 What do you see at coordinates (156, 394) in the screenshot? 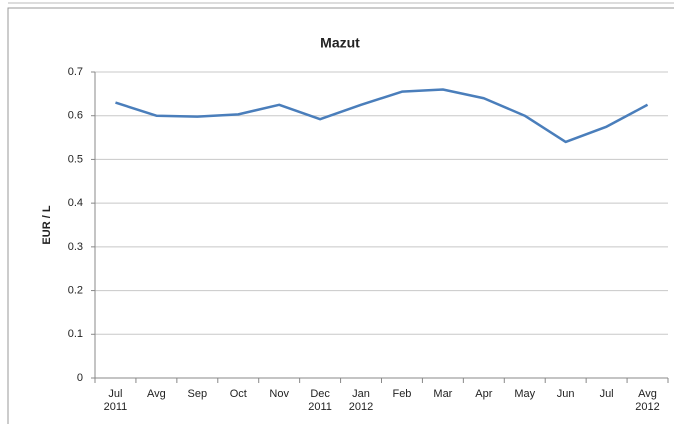
I see `x-tick-label: Avg` at bounding box center [156, 394].